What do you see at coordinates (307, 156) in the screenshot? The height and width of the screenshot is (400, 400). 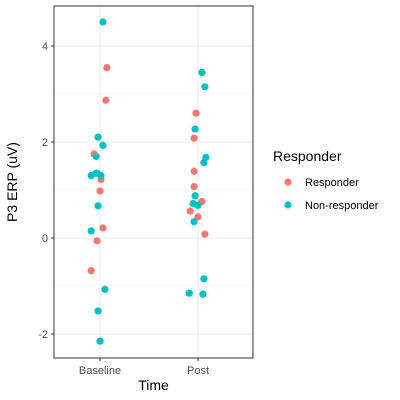 I see `legend-title: Responder` at bounding box center [307, 156].